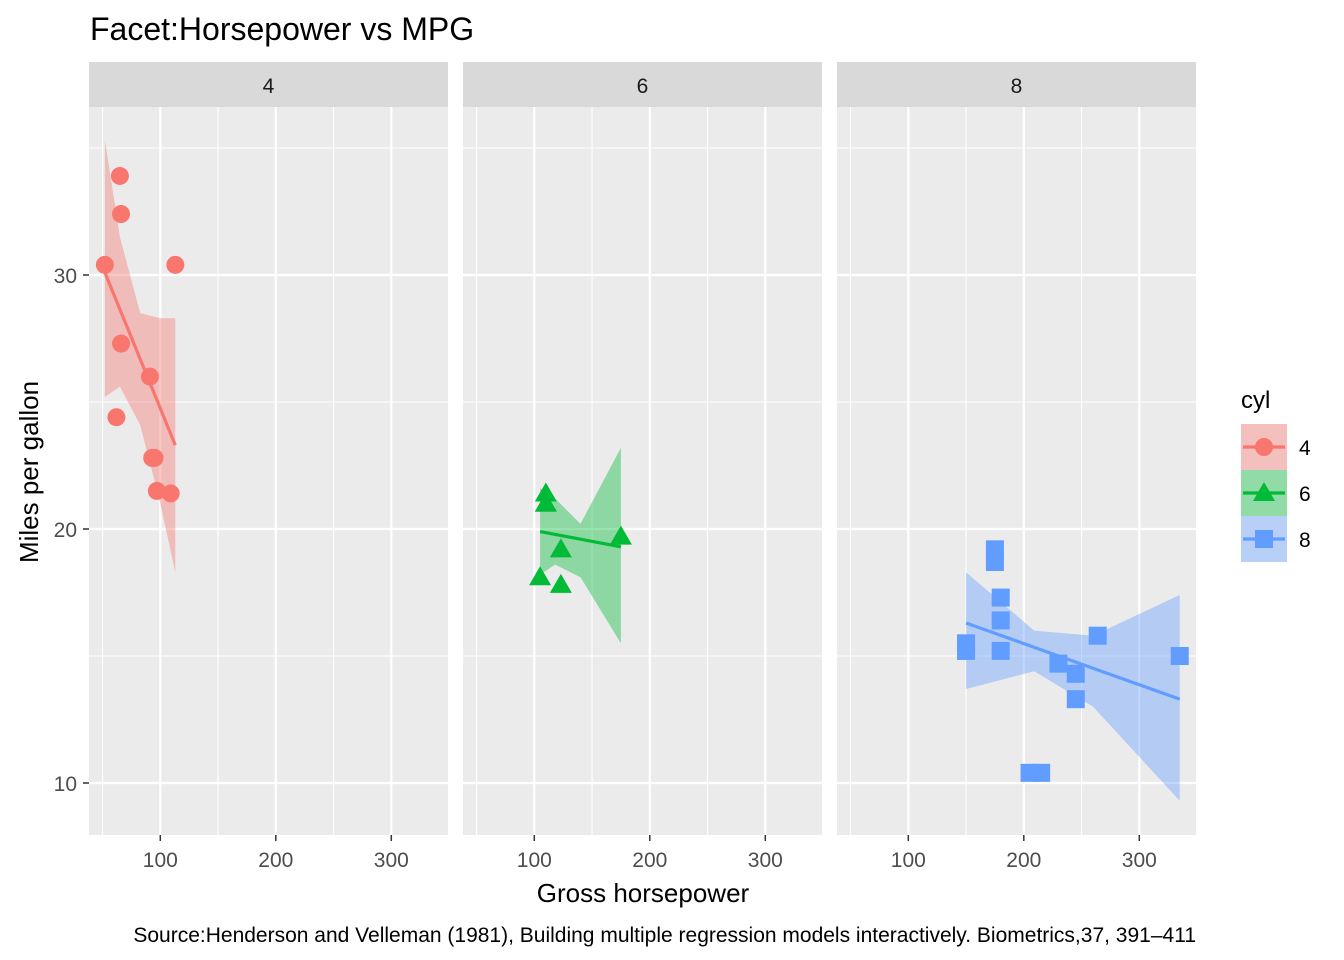  Describe the element at coordinates (65, 530) in the screenshot. I see `y-tick-label: 20` at that location.